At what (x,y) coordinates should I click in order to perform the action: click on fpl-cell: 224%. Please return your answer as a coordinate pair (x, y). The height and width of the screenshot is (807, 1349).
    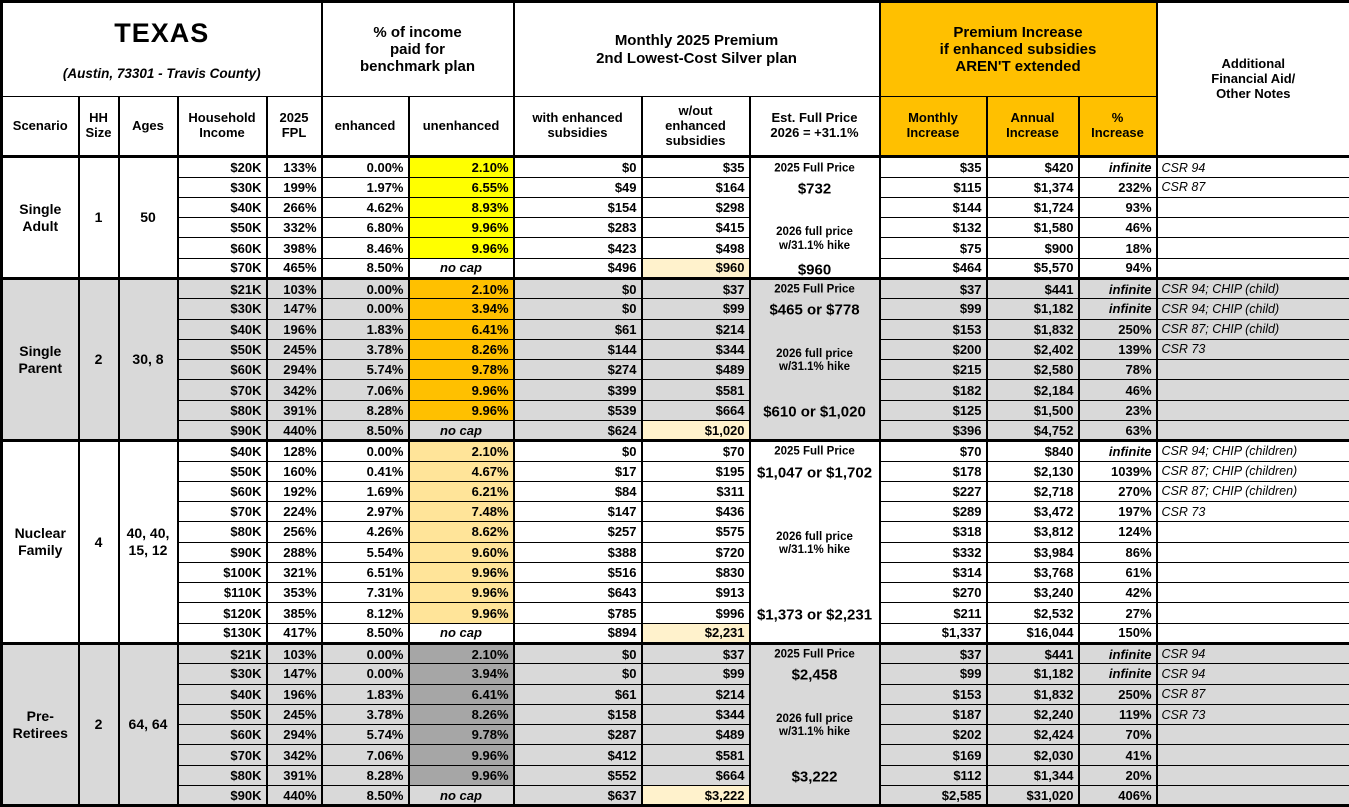
    Looking at the image, I should click on (294, 512).